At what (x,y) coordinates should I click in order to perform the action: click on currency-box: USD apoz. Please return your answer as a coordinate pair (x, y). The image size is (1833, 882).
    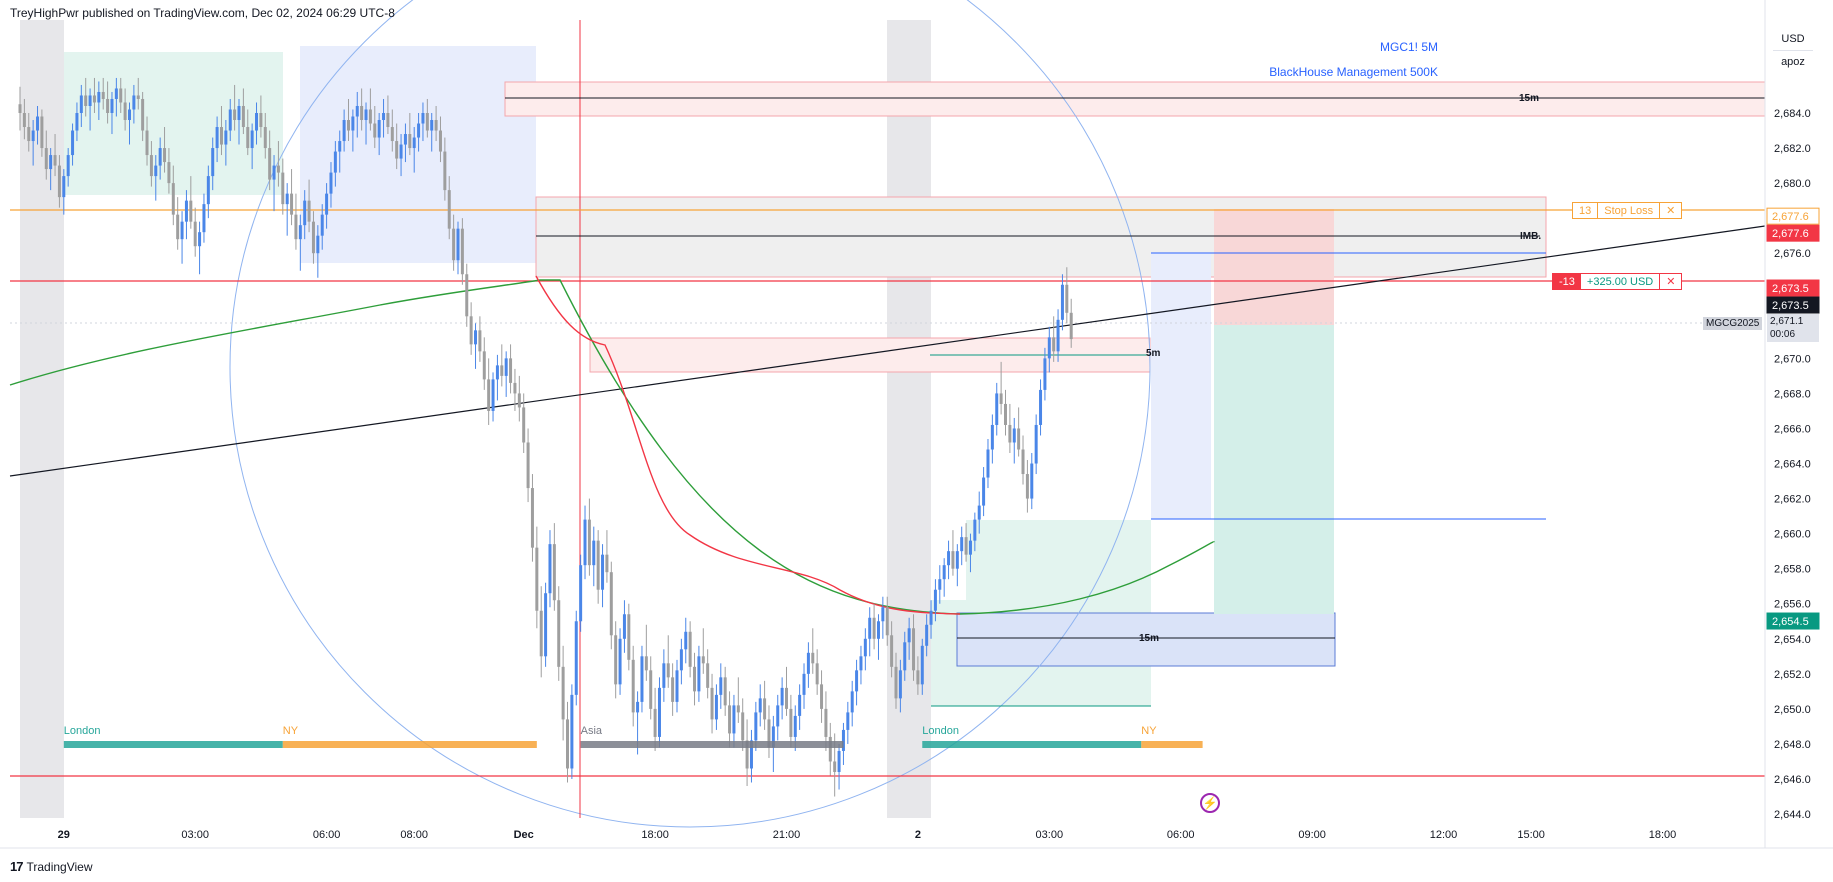
    Looking at the image, I should click on (1793, 50).